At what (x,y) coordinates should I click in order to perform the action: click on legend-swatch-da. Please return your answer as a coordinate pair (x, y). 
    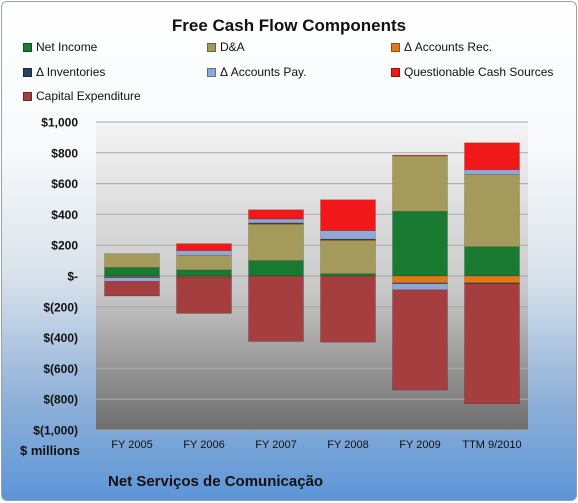
    Looking at the image, I should click on (211, 47).